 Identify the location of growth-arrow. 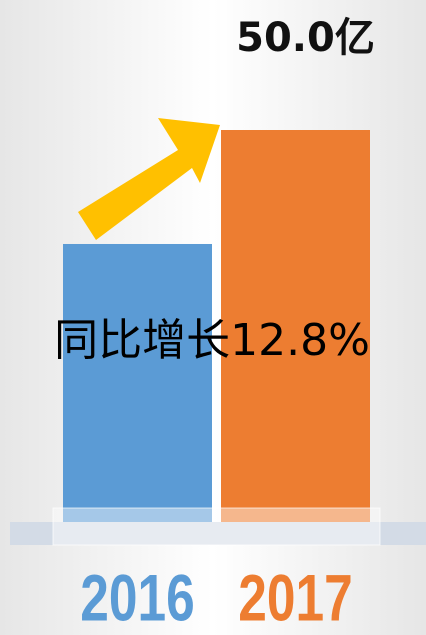
(149, 179).